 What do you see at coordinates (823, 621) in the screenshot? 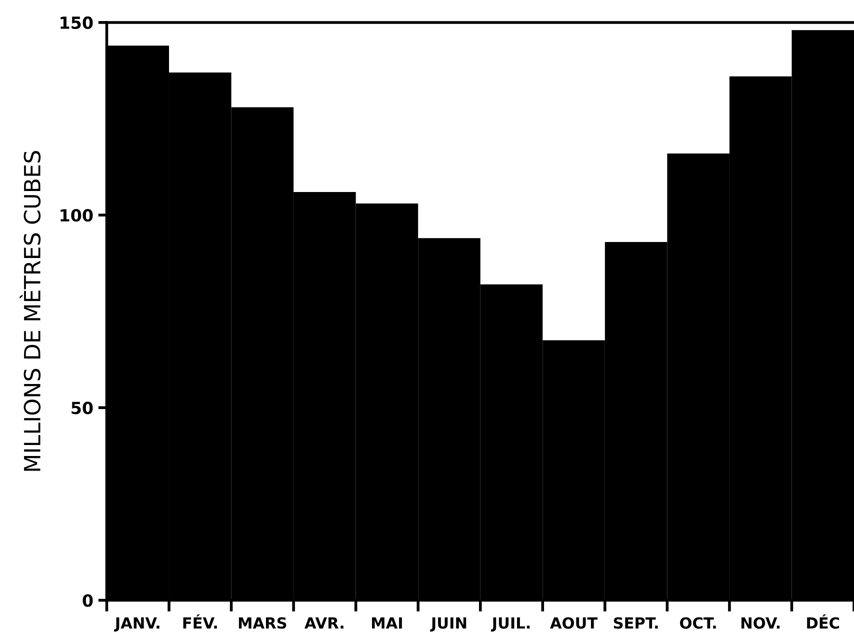
I see `x-tick-label: DÉC` at bounding box center [823, 621].